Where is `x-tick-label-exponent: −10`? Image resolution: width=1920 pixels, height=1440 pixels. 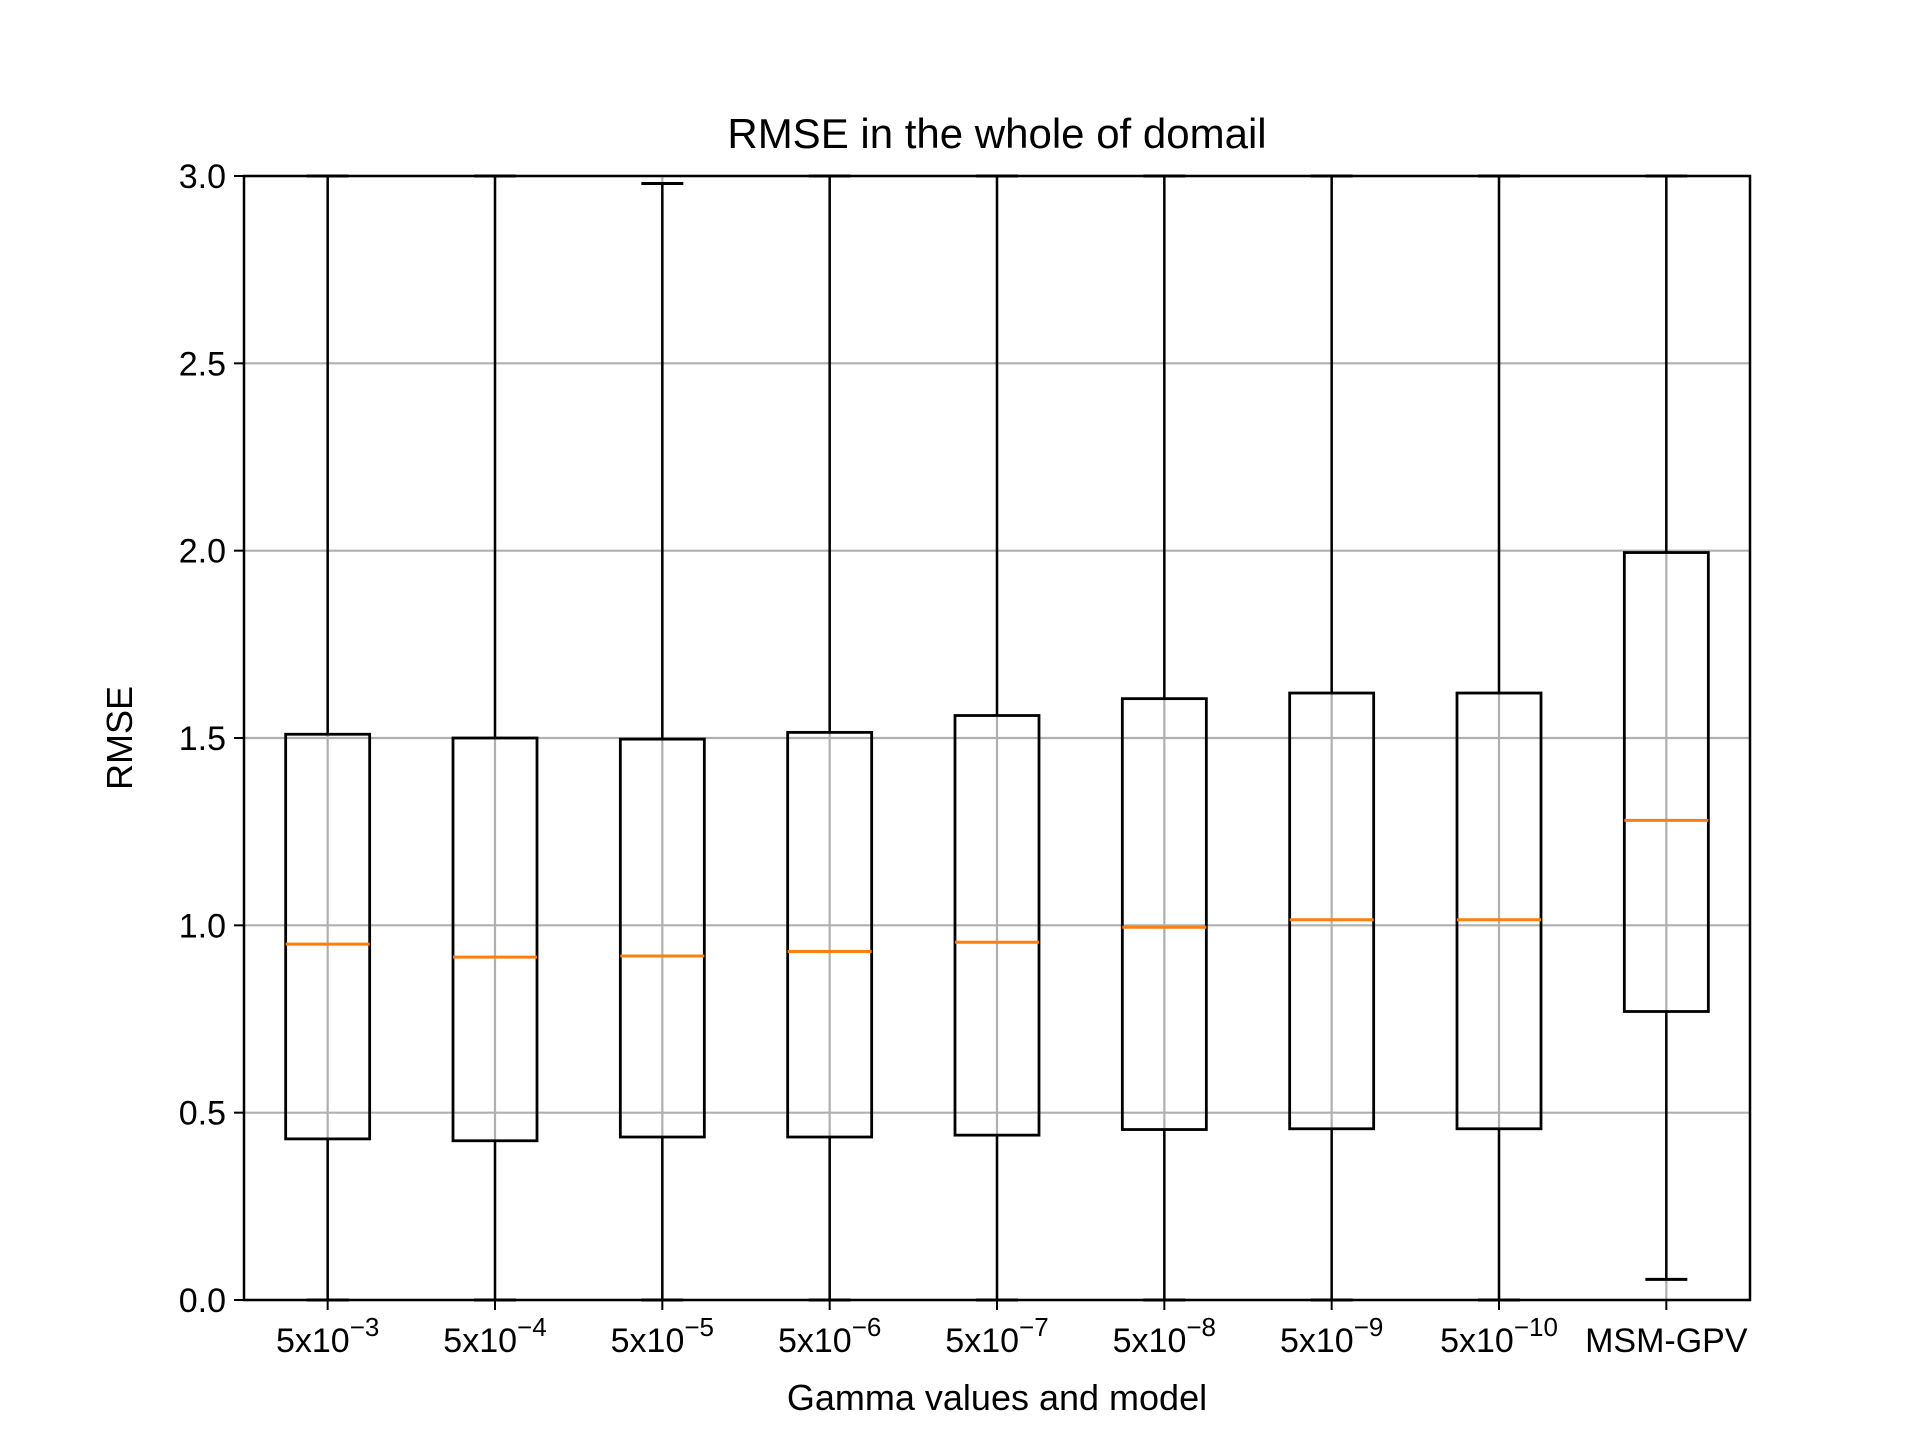 x-tick-label-exponent: −10 is located at coordinates (1536, 1327).